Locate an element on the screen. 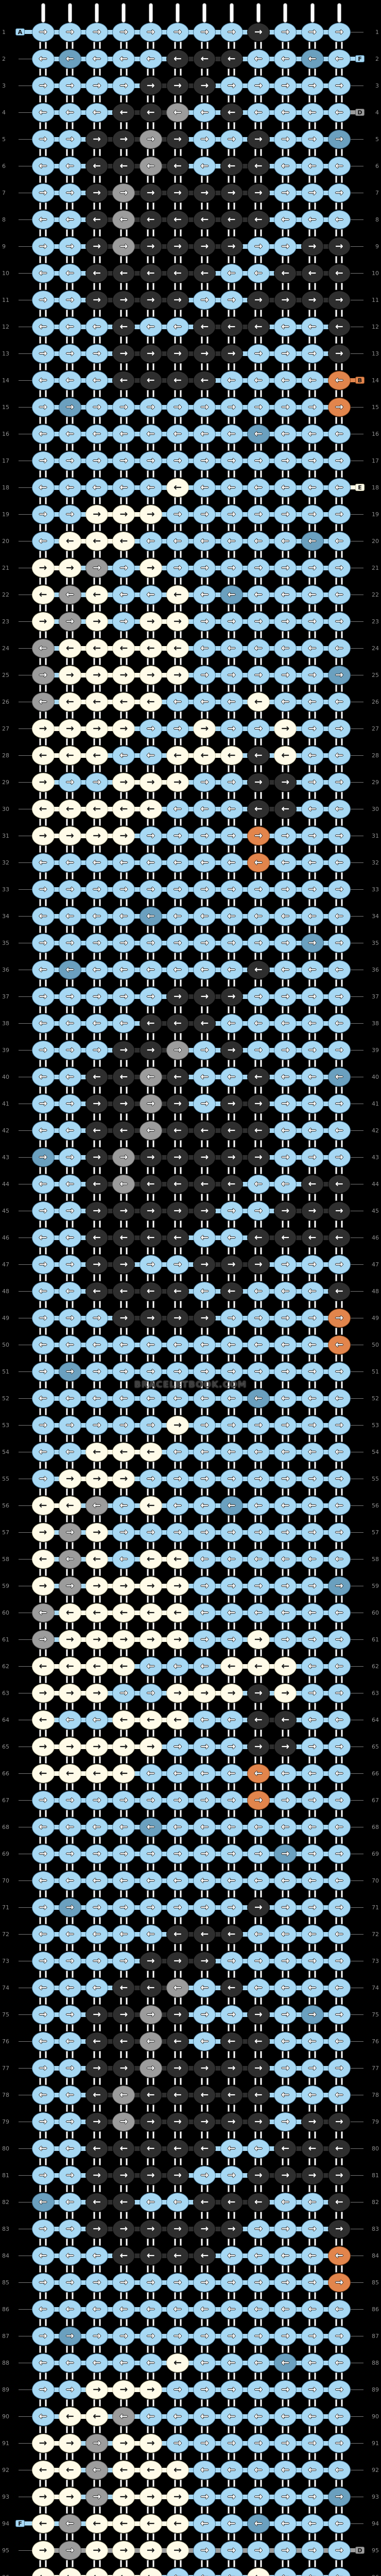 The height and width of the screenshot is (2576, 381). row-number-right: 70 is located at coordinates (375, 1880).